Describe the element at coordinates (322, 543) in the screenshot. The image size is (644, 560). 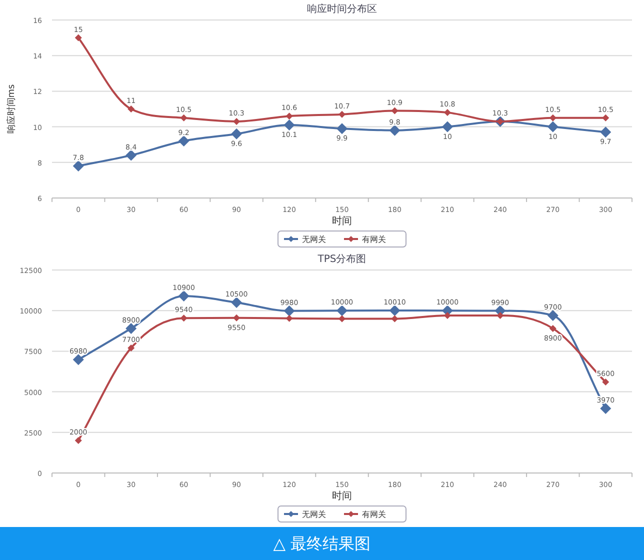
I see `text: △ 最终结果图` at that location.